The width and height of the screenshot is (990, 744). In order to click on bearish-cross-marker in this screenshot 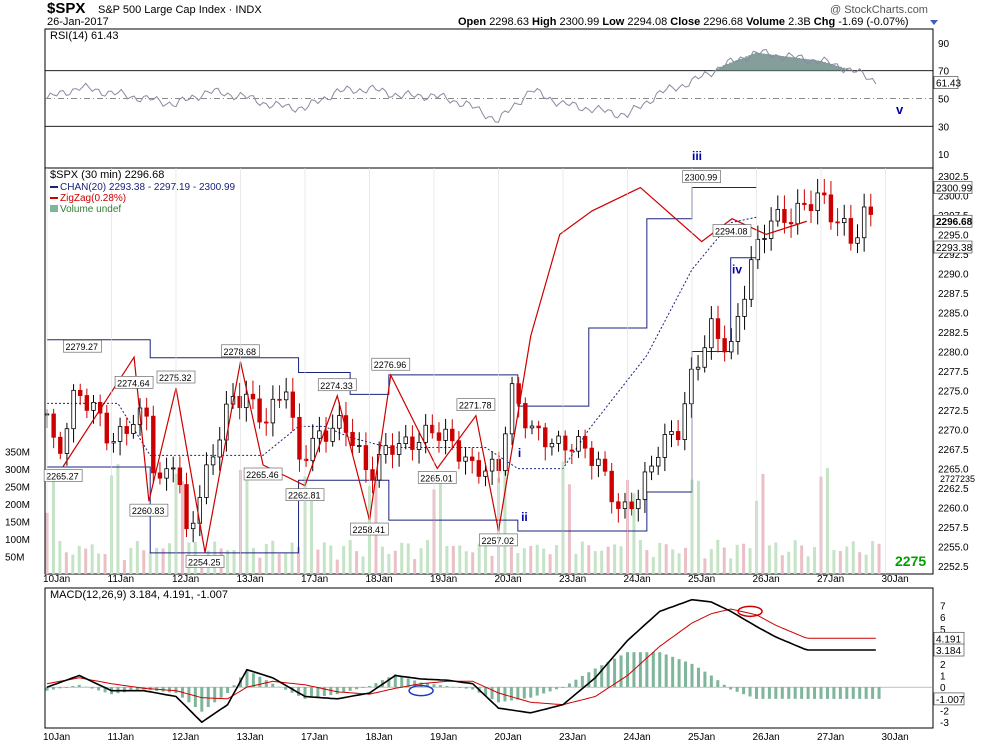, I will do `click(750, 611)`.